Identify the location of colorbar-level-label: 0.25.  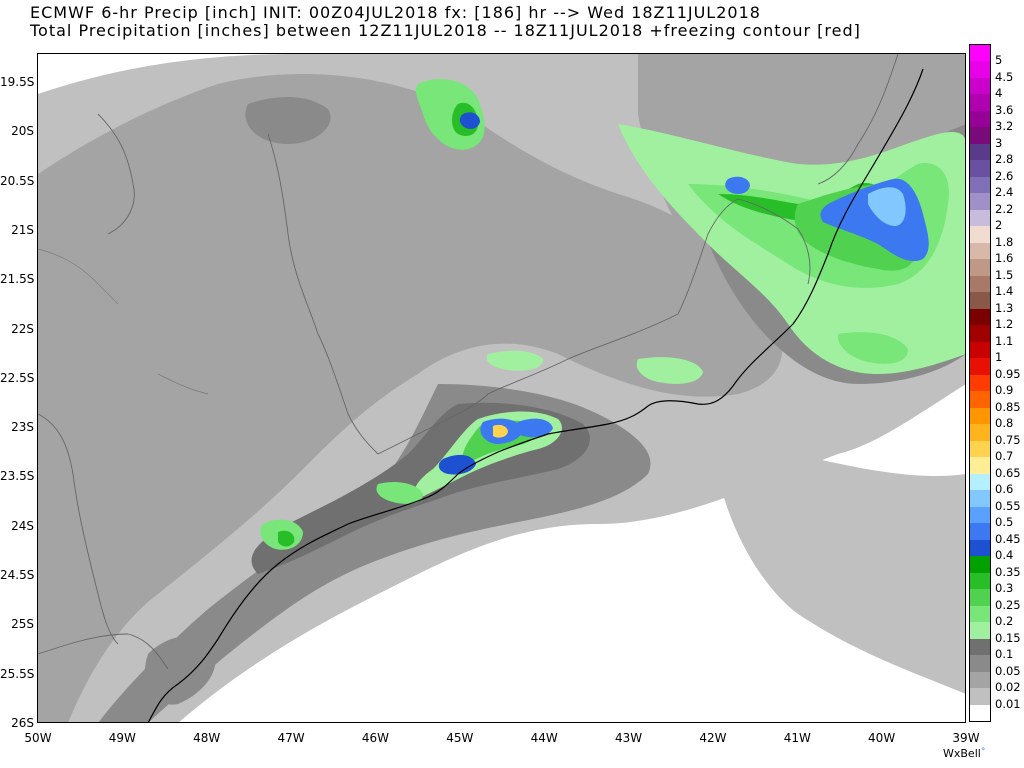
(1008, 604).